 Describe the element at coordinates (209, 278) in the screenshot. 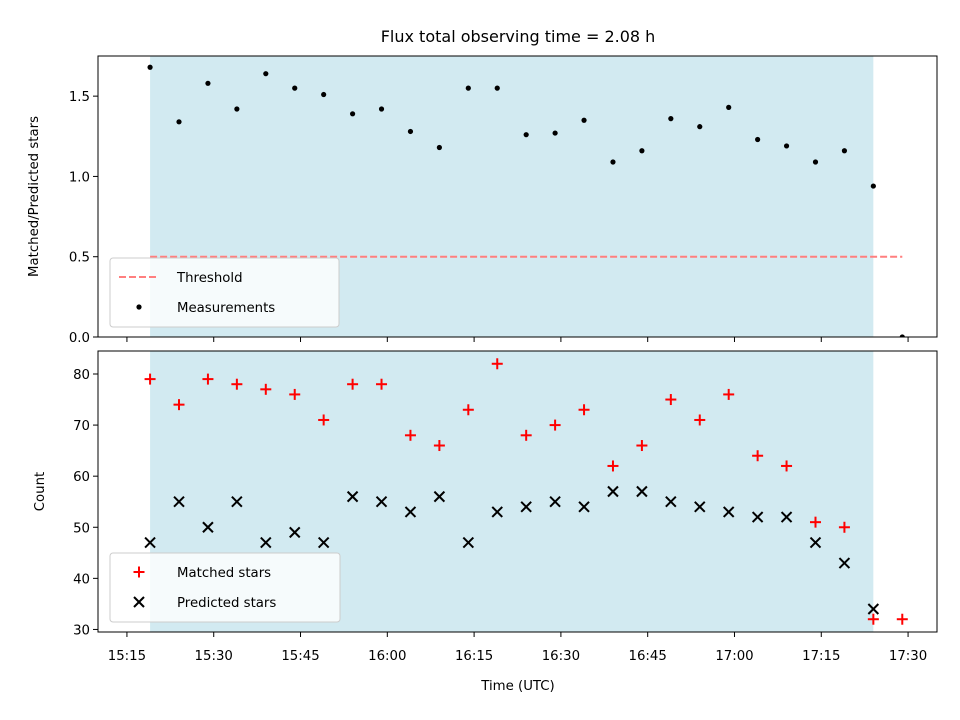

I see `legend-label: Threshold` at that location.